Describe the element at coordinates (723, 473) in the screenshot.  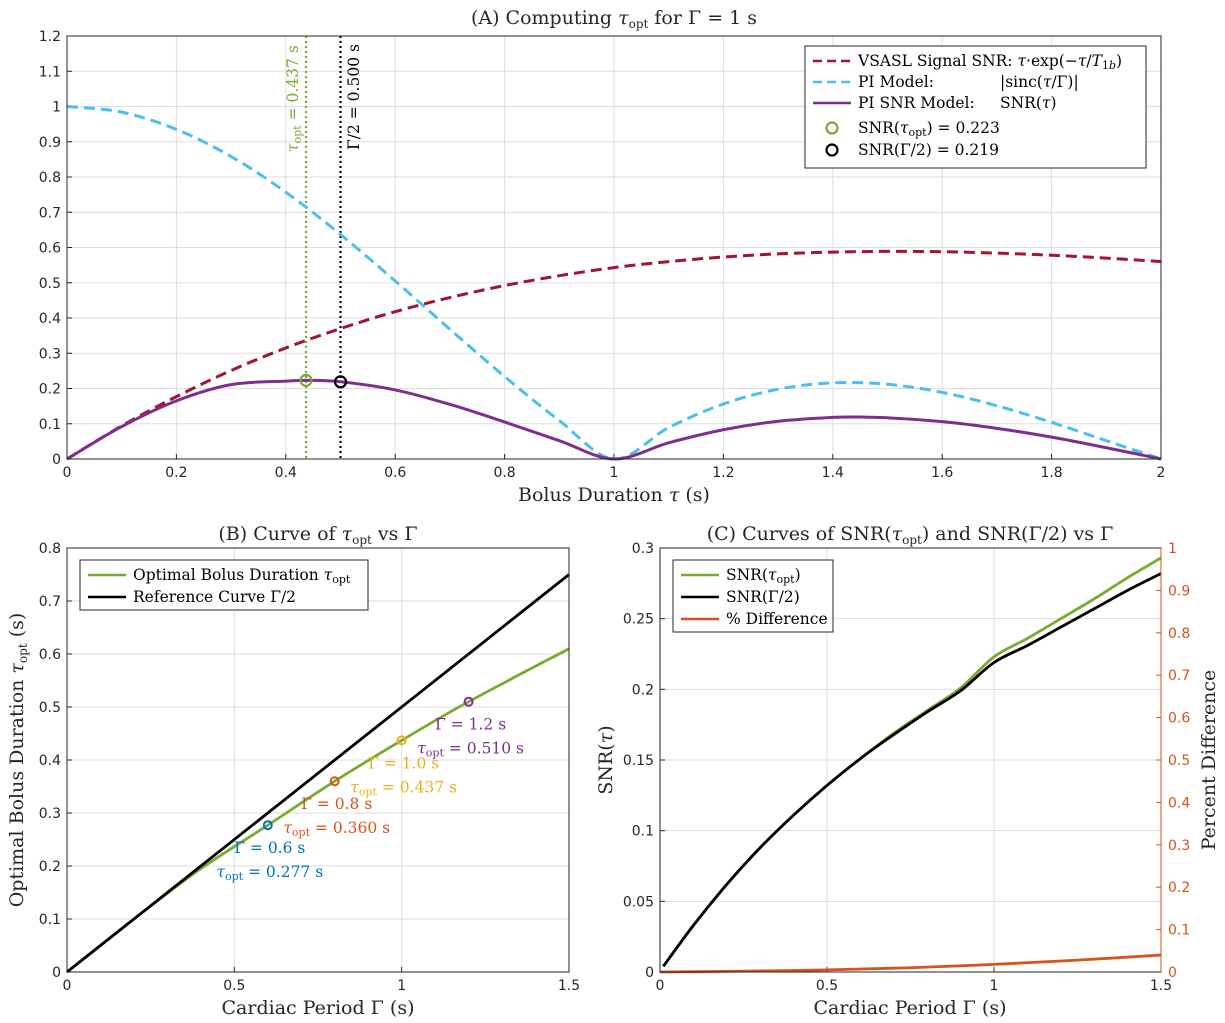
I see `x-tick-label: 1.2` at that location.